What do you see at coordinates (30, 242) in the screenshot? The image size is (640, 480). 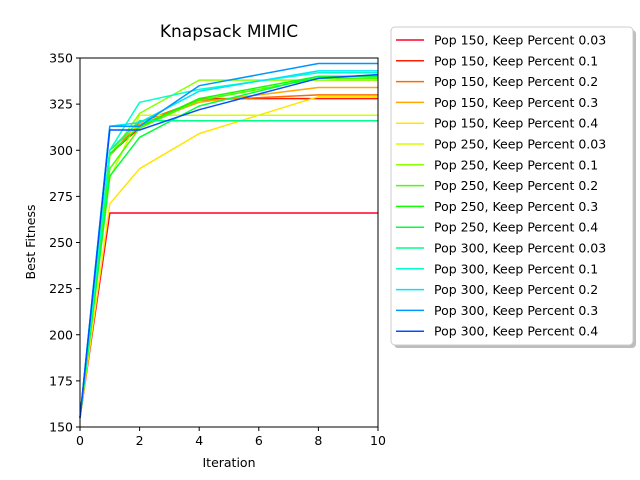 I see `y-axis-label: Best Fitness` at bounding box center [30, 242].